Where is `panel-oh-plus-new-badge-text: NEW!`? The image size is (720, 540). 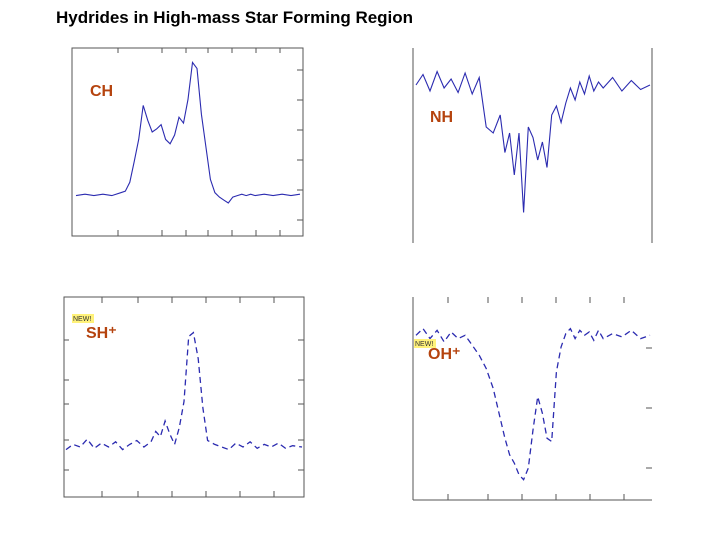 panel-oh-plus-new-badge-text: NEW! is located at coordinates (424, 344).